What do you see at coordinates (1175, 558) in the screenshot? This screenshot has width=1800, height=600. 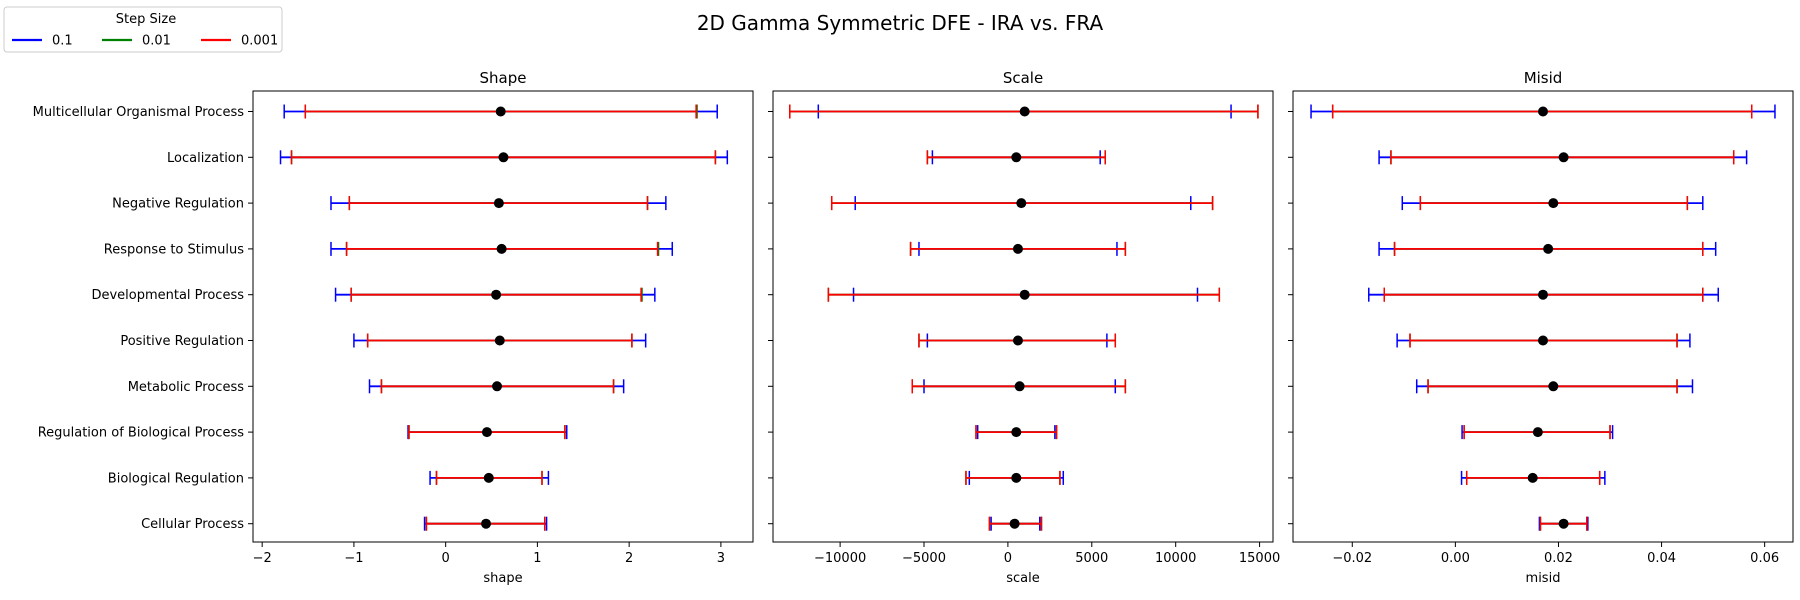 I see `x-tick-label-1-4: 10000` at bounding box center [1175, 558].